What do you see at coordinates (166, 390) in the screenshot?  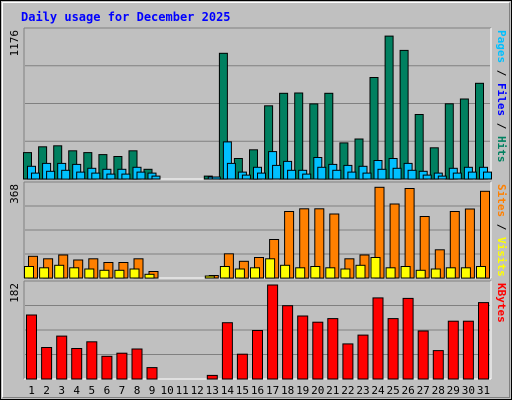 I see `x-tick-label-10: 10` at bounding box center [166, 390].